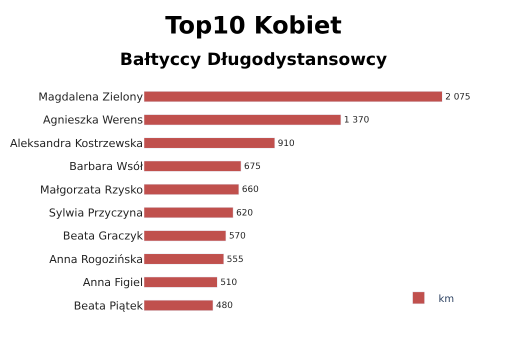 Image resolution: width=507 pixels, height=337 pixels. I want to click on data-label: 660, so click(251, 190).